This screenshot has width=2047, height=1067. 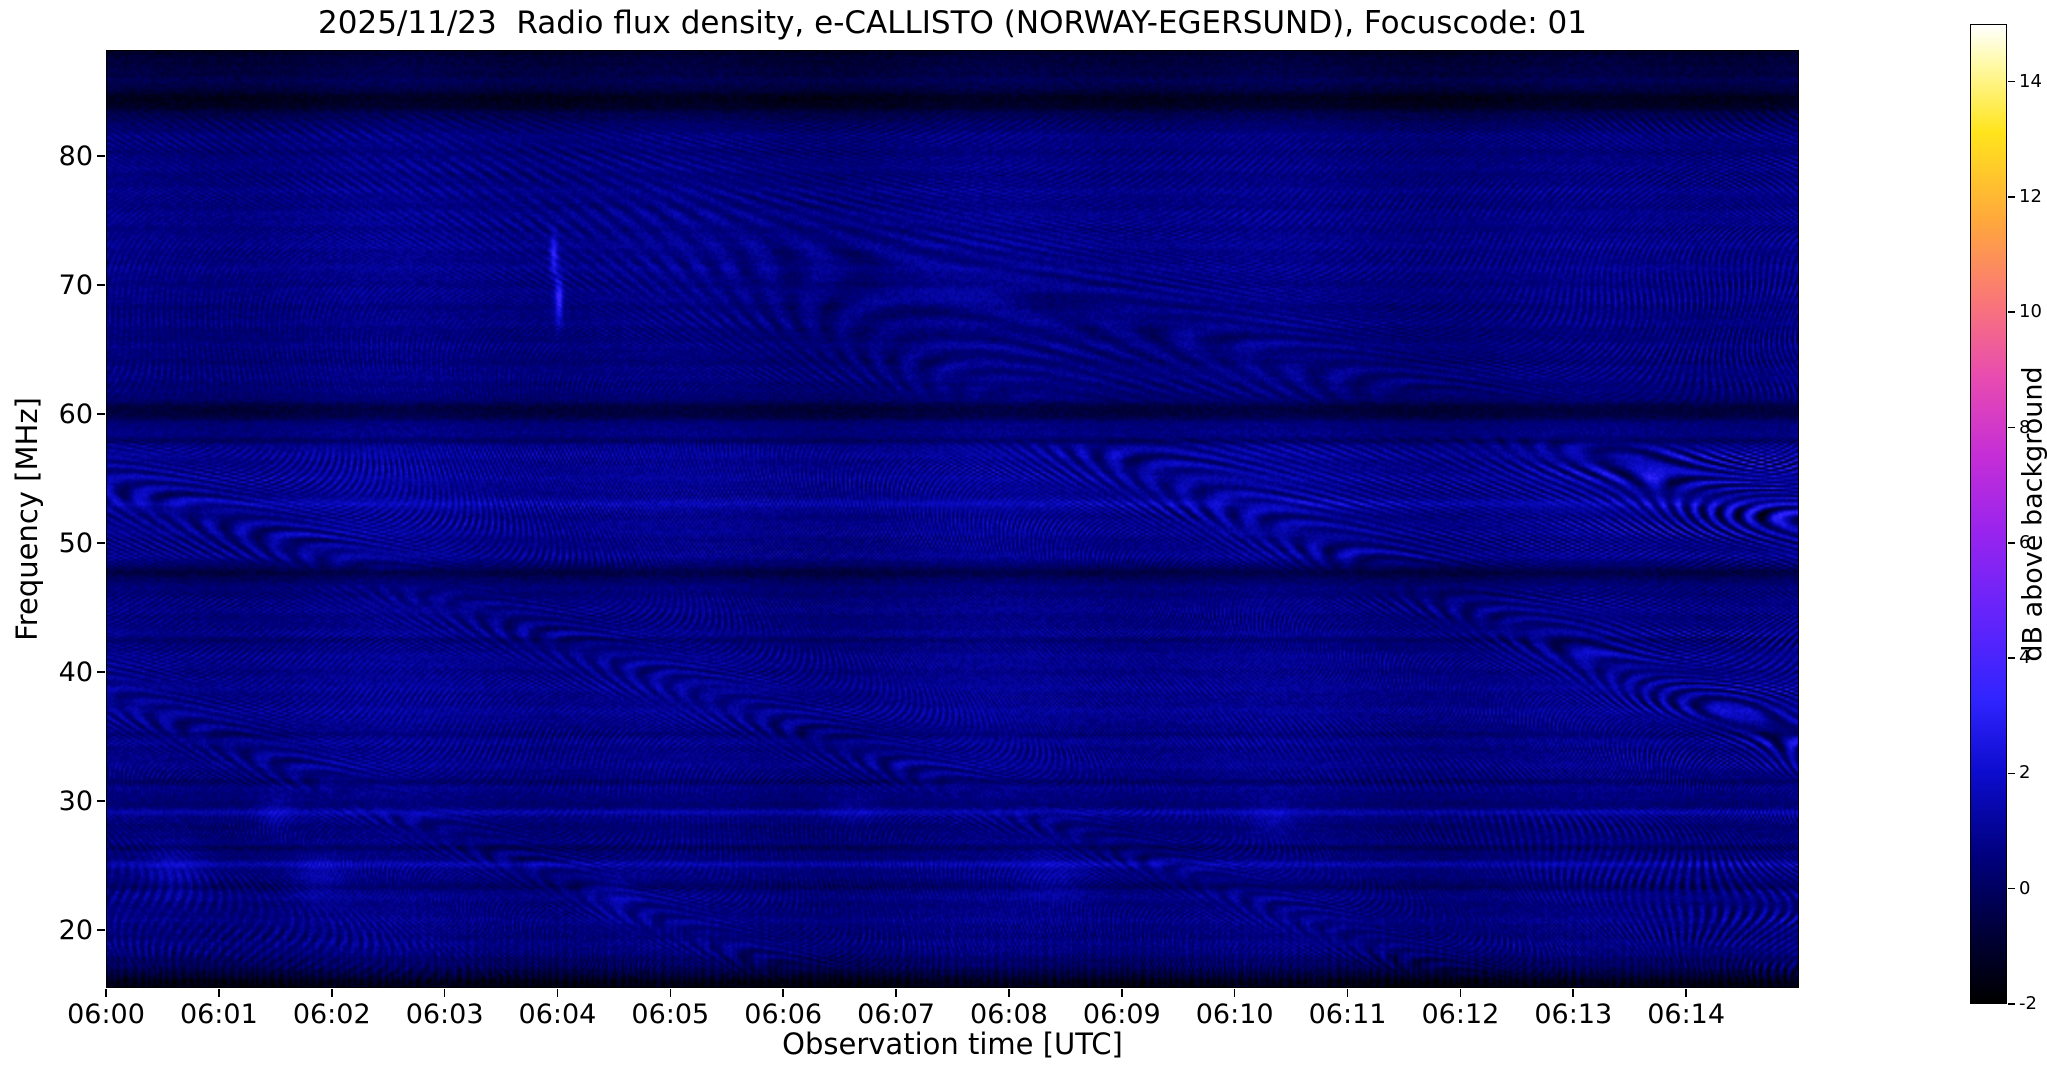 I want to click on colorbar-gradient, so click(x=1988, y=514).